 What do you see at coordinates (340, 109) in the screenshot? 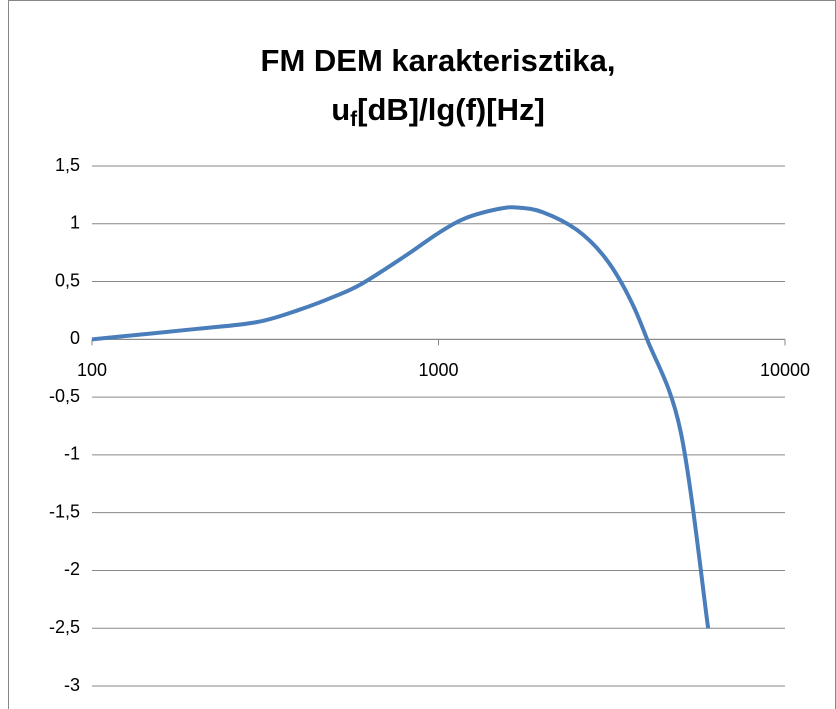
I see `title-part: u` at bounding box center [340, 109].